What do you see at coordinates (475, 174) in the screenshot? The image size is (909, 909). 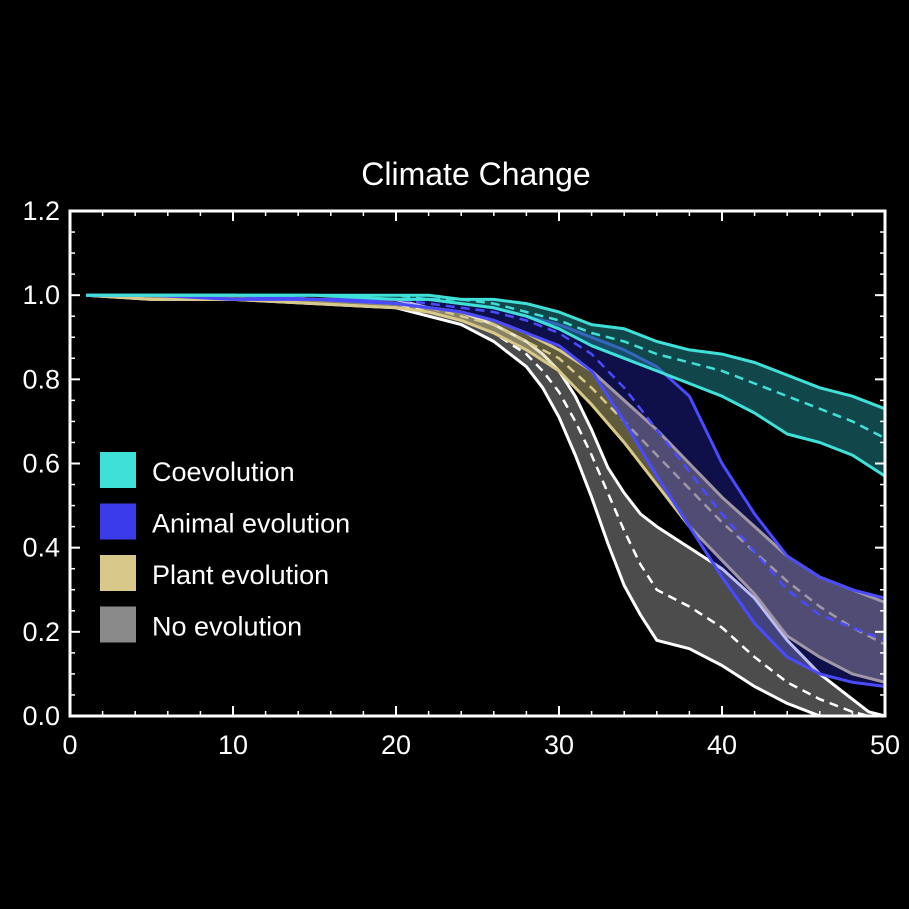 I see `chart-title: Climate Change` at bounding box center [475, 174].